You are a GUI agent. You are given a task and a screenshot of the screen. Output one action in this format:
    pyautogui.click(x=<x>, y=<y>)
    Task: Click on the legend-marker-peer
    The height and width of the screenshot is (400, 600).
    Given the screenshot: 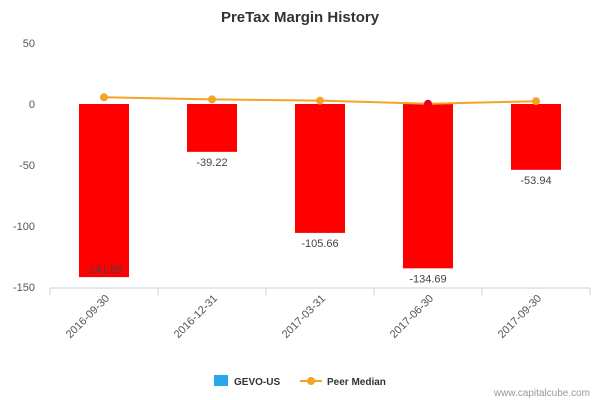 What is the action you would take?
    pyautogui.click(x=311, y=381)
    